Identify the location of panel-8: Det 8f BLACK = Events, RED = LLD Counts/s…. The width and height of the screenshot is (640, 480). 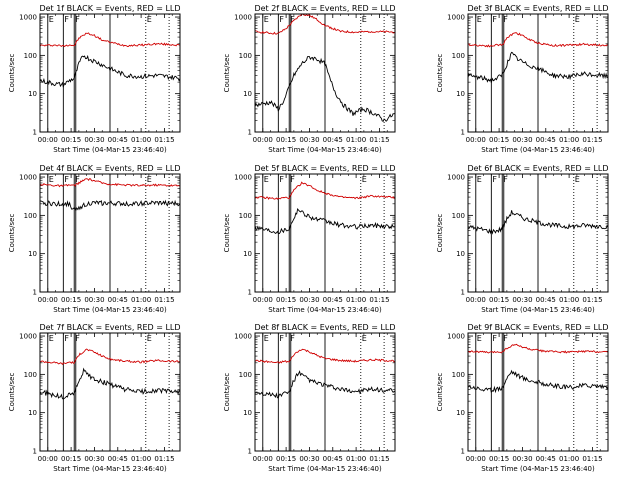
(309, 398).